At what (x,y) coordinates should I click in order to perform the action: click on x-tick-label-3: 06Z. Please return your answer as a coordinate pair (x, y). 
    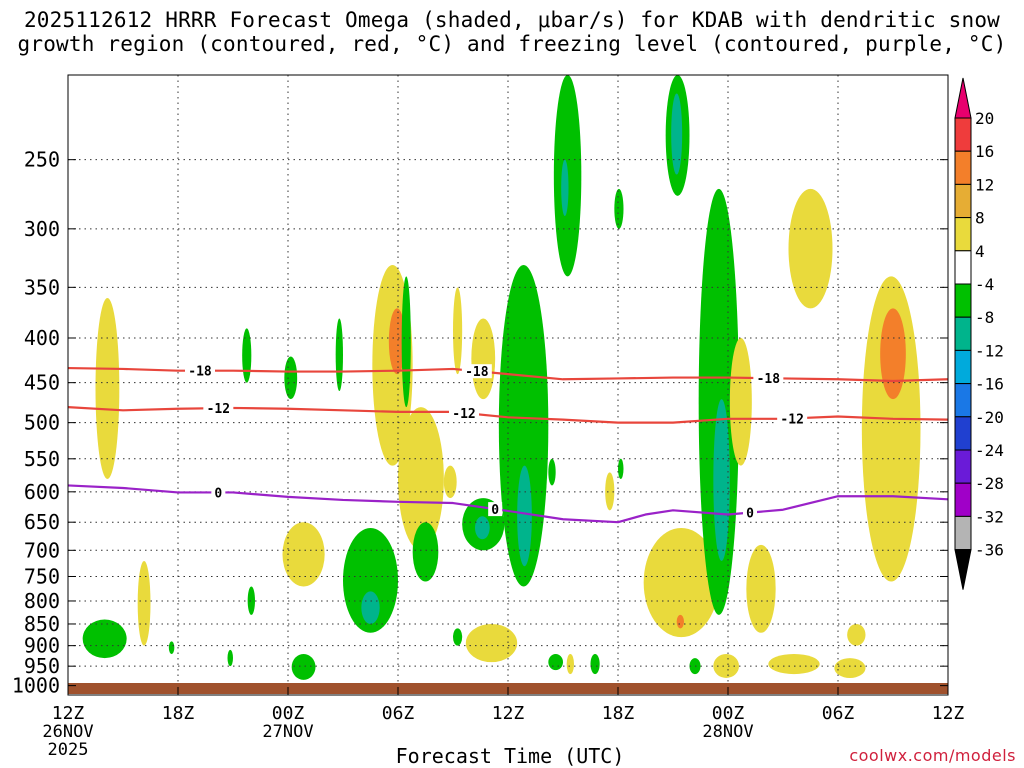
    Looking at the image, I should click on (398, 713).